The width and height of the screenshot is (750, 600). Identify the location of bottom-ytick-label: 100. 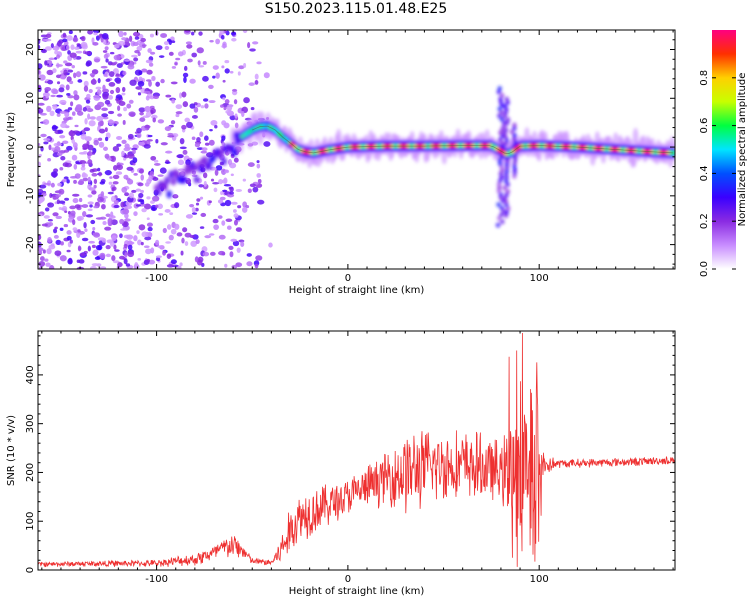
(30, 521).